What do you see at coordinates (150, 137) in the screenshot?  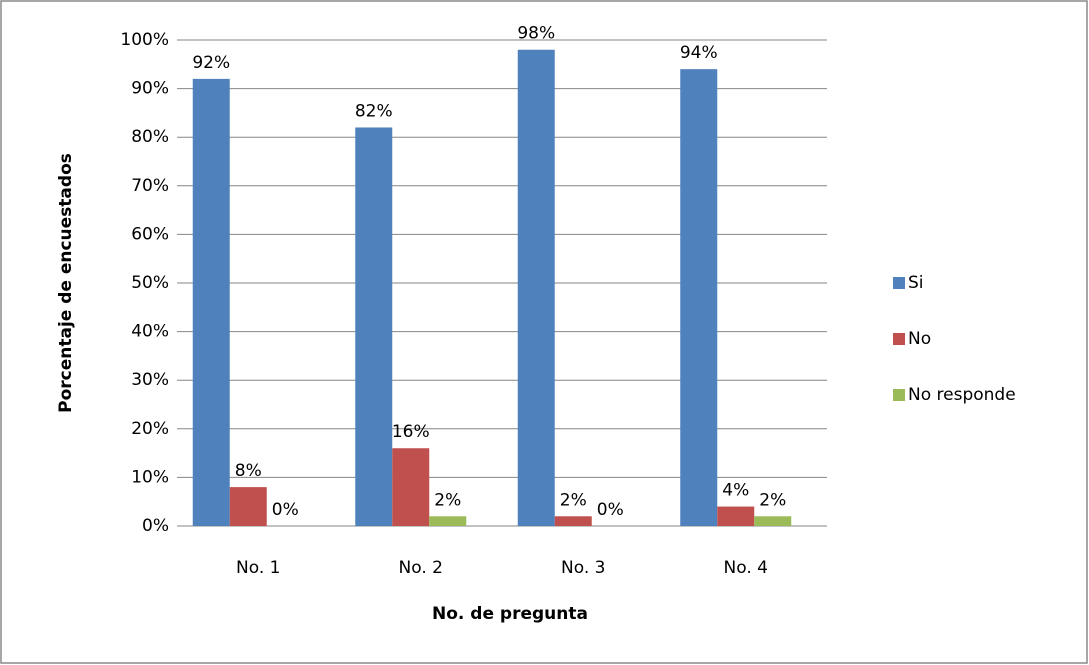 I see `y-tick-label: 80%` at bounding box center [150, 137].